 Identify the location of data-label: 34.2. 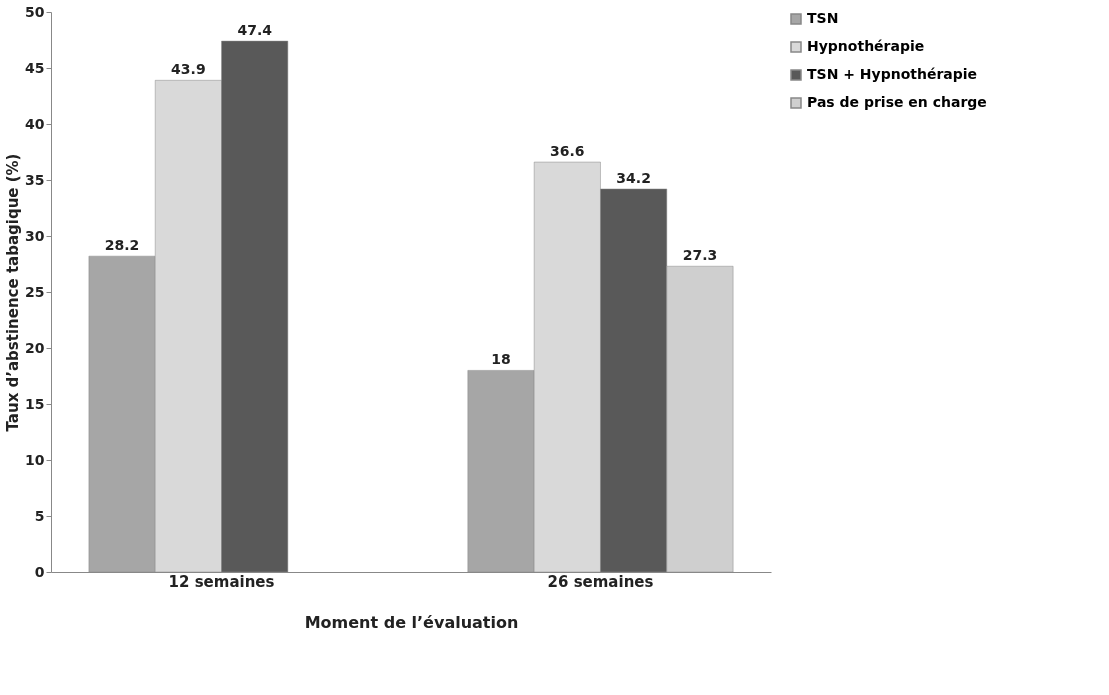
(633, 177).